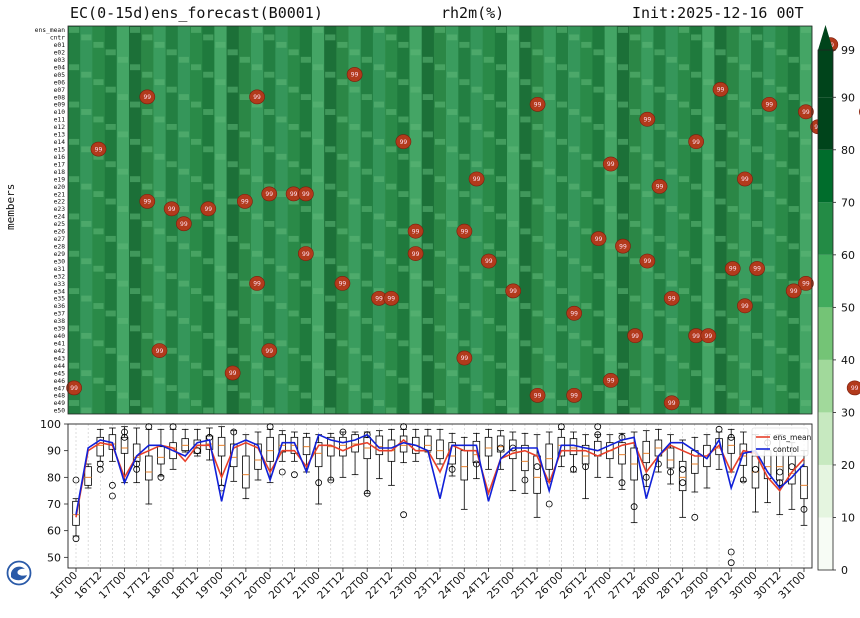  What do you see at coordinates (60, 194) in the screenshot?
I see `heatmap-row-label: e21` at bounding box center [60, 194].